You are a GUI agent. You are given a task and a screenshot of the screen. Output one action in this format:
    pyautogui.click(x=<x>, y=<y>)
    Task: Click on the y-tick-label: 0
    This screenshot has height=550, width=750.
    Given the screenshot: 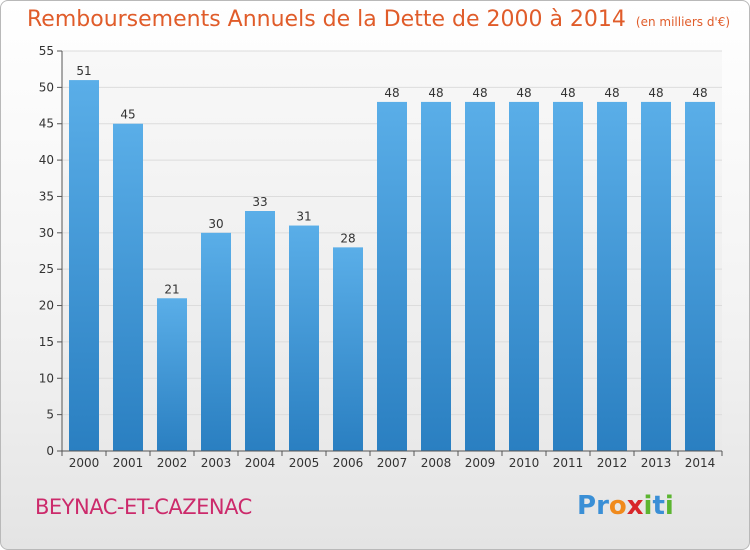 What is the action you would take?
    pyautogui.click(x=50, y=451)
    